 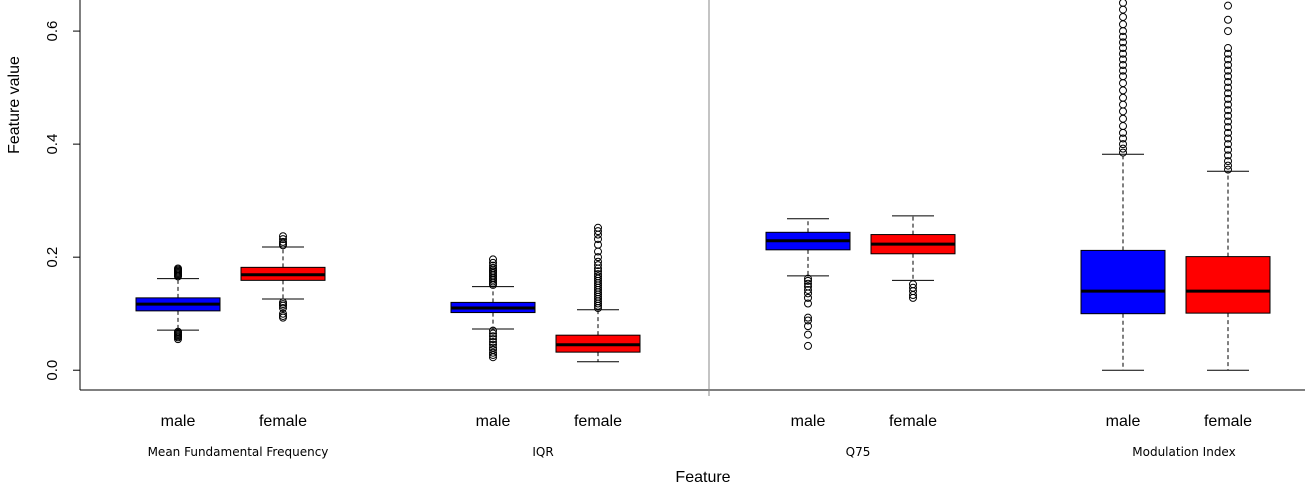 What do you see at coordinates (52, 31) in the screenshot?
I see `y-tick-label: 0.6` at bounding box center [52, 31].